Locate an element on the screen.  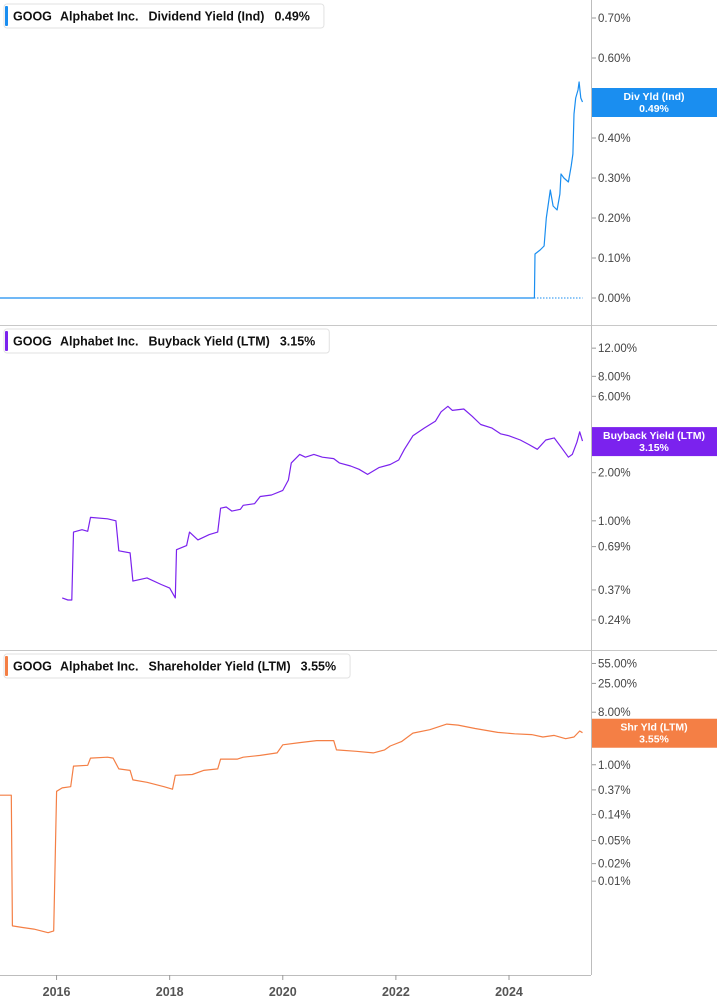
y-tick-label: 2.00% is located at coordinates (614, 474).